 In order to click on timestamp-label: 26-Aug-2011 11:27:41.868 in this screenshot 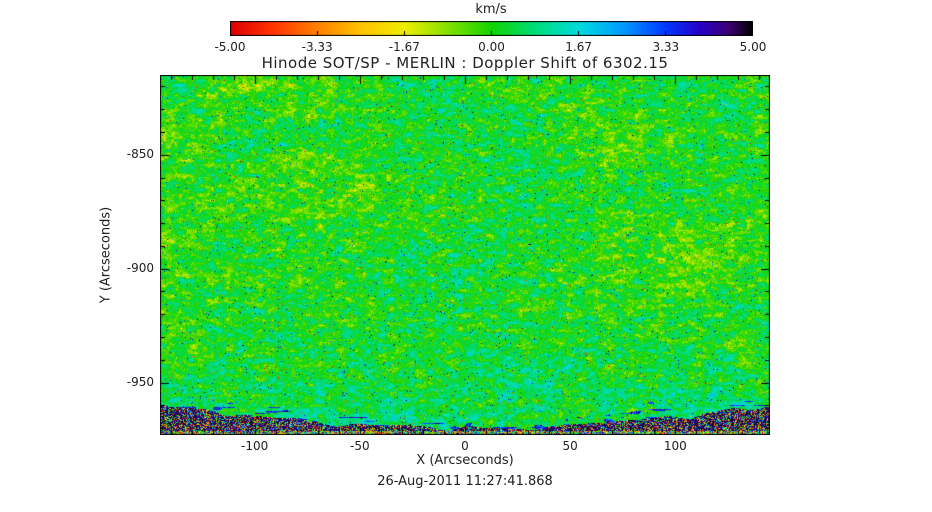, I will do `click(465, 481)`.